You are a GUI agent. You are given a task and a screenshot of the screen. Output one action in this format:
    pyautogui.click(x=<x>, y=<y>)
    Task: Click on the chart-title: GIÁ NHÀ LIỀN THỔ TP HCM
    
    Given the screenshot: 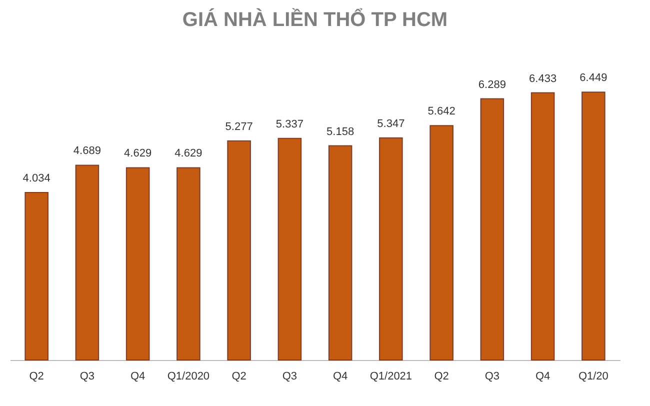 What is the action you would take?
    pyautogui.click(x=315, y=19)
    